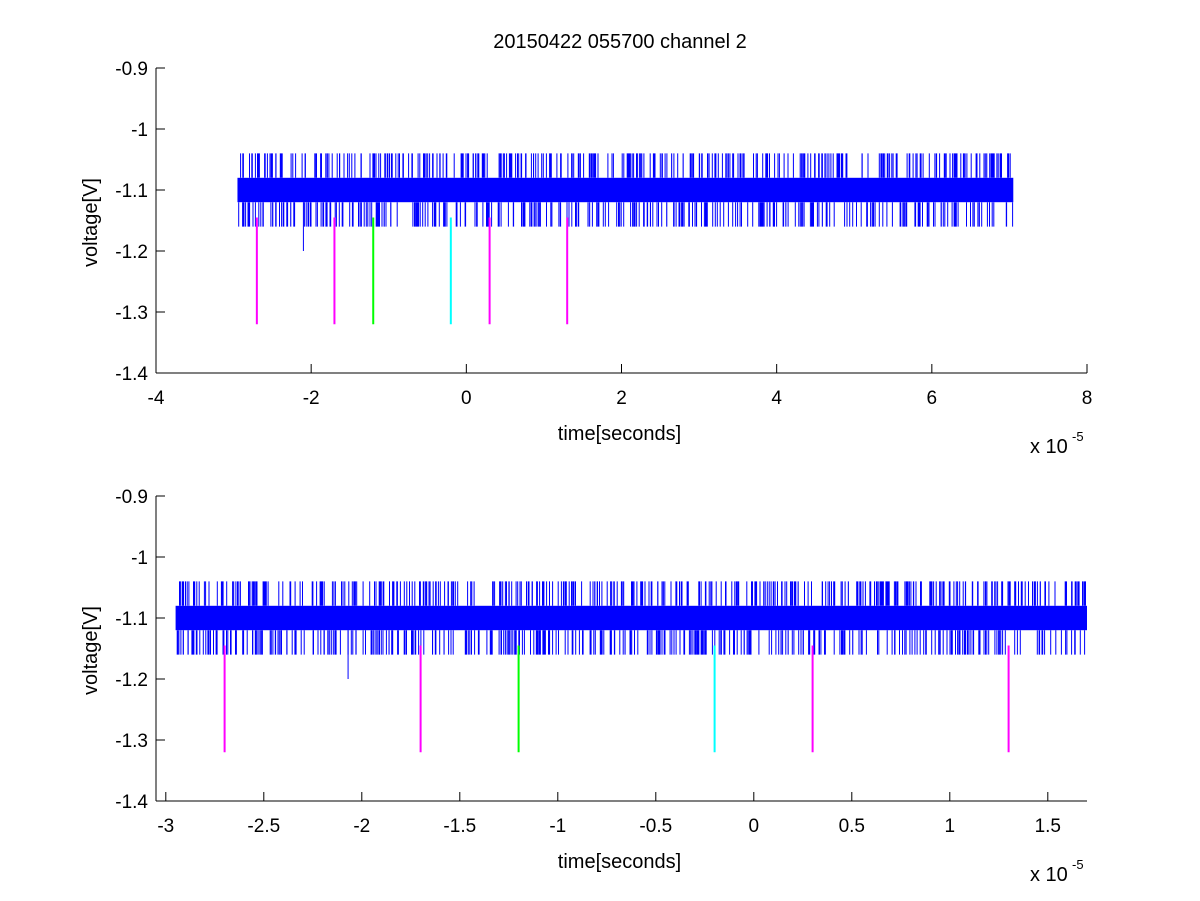 This screenshot has height=901, width=1200. Describe the element at coordinates (1087, 398) in the screenshot. I see `x-tick-label: 8` at that location.